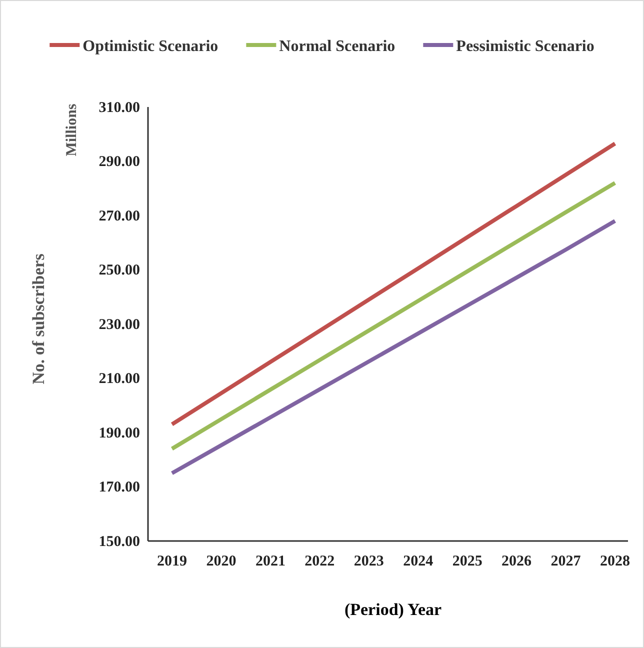 The image size is (644, 648). What do you see at coordinates (119, 270) in the screenshot?
I see `y-tick-label: 250.00` at bounding box center [119, 270].